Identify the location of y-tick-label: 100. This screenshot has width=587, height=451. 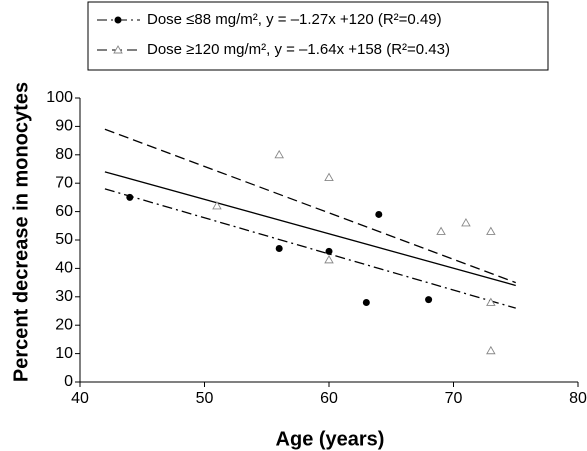
(59, 97).